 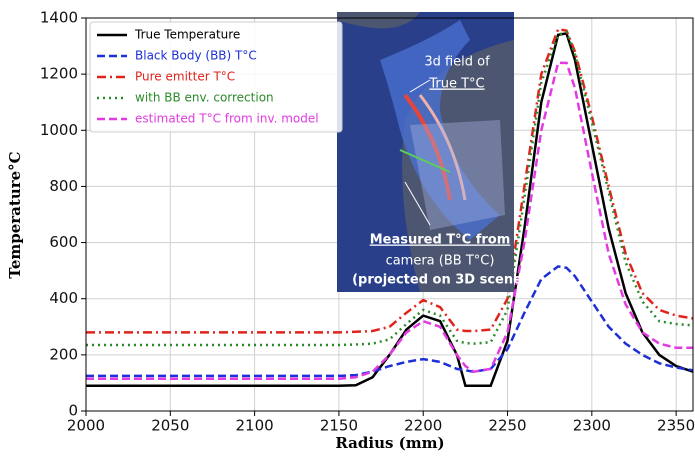 I want to click on y-axis-title: Temperature°C, so click(x=15, y=214).